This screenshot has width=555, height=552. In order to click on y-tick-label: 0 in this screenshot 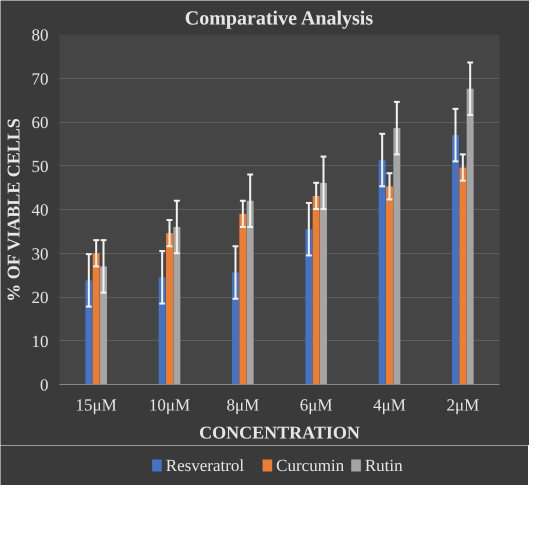, I will do `click(44, 385)`.